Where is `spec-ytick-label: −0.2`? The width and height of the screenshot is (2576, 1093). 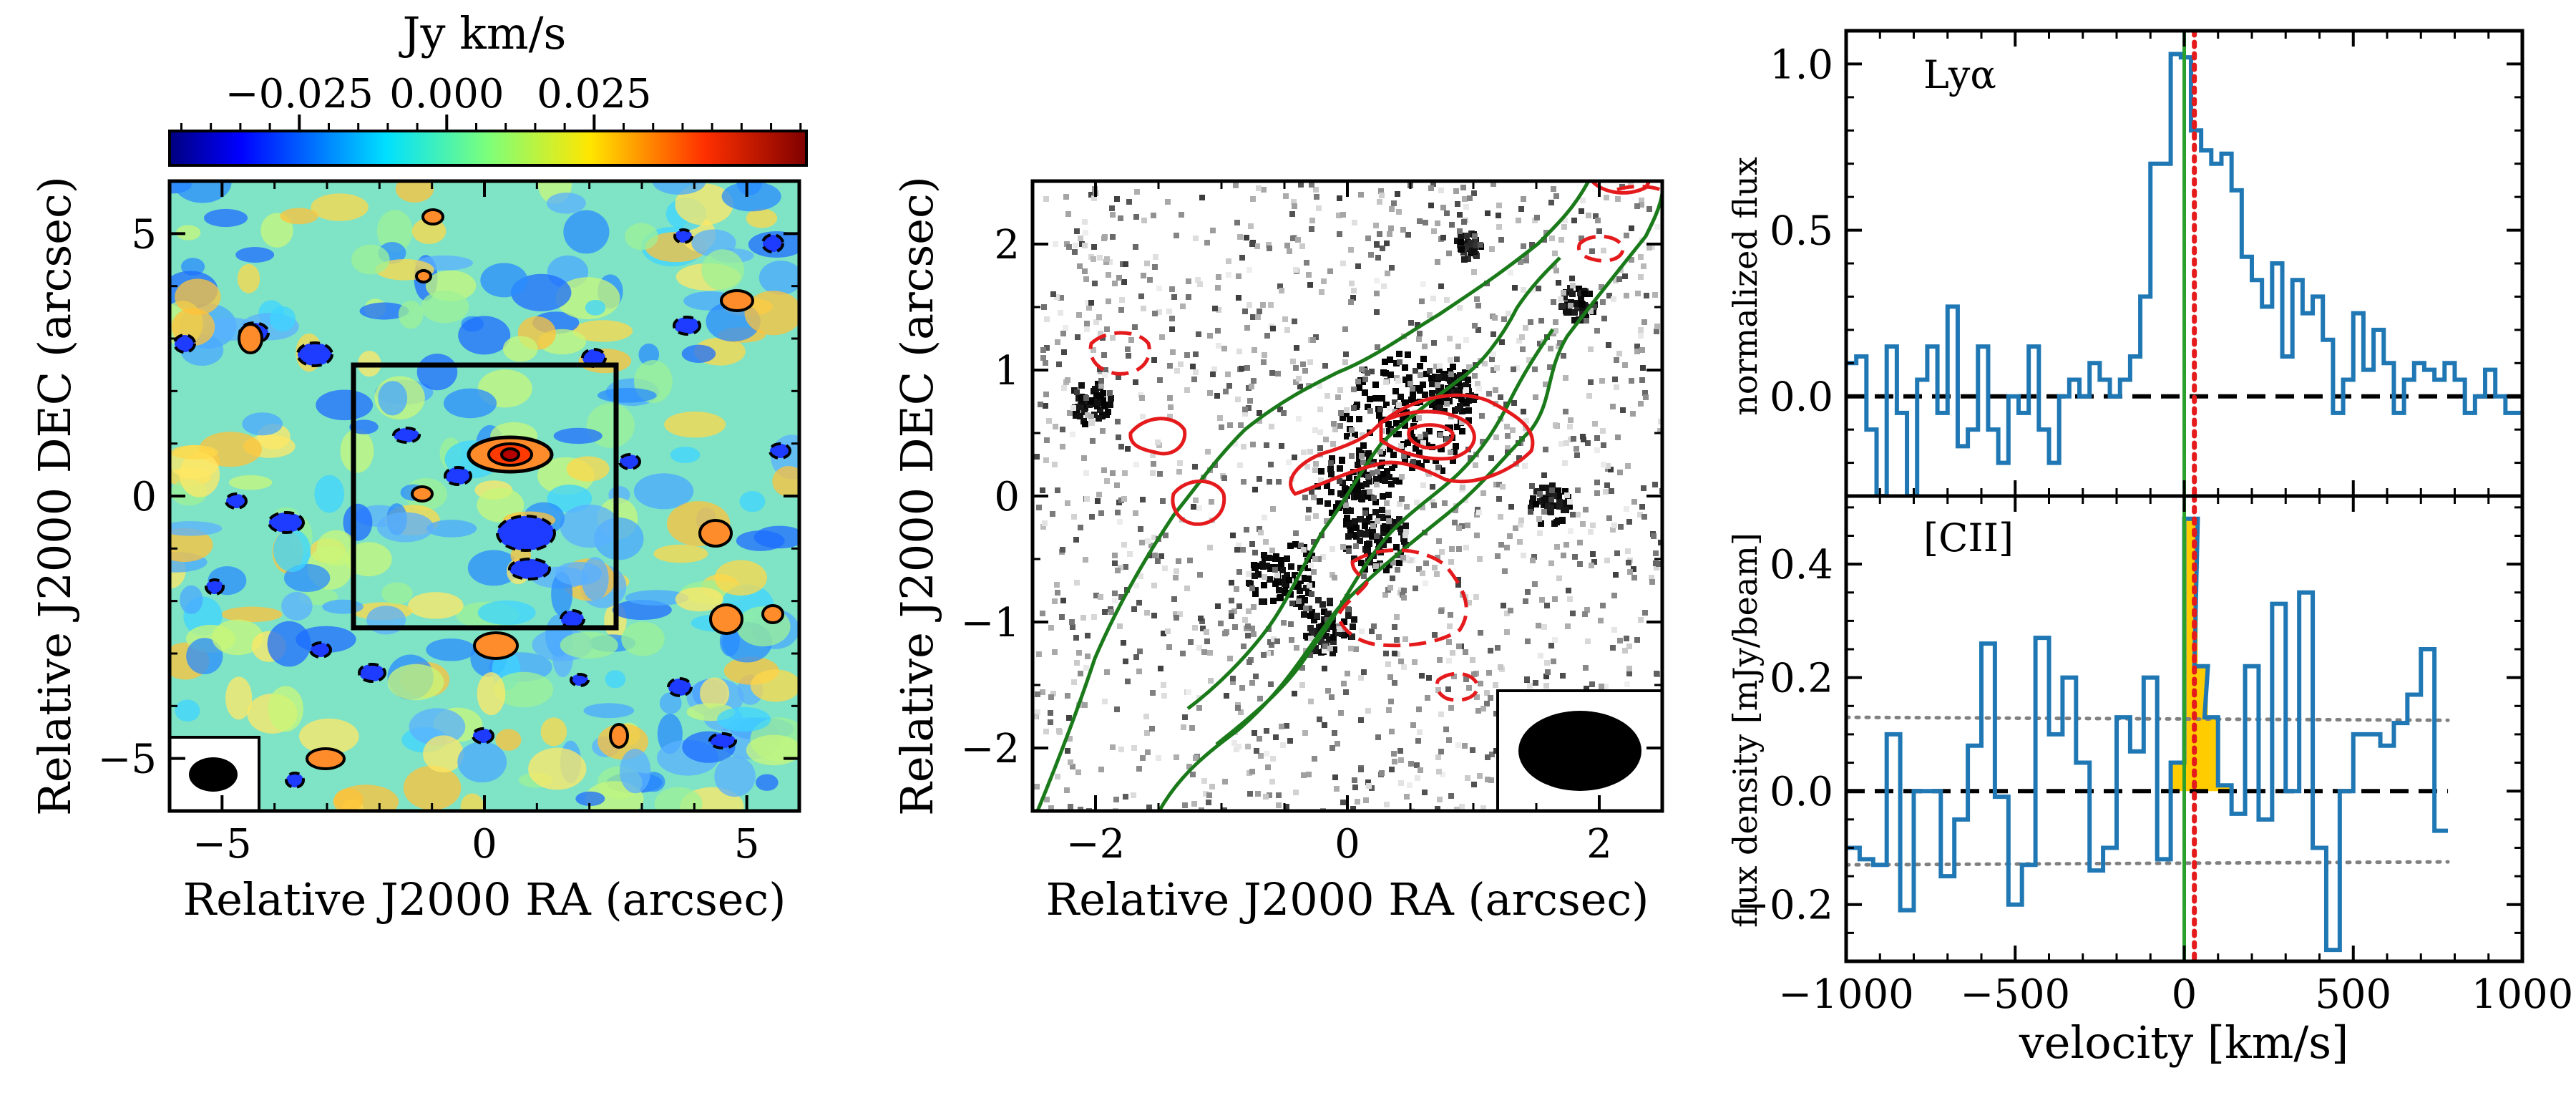
spec-ytick-label: −0.2 is located at coordinates (1784, 906).